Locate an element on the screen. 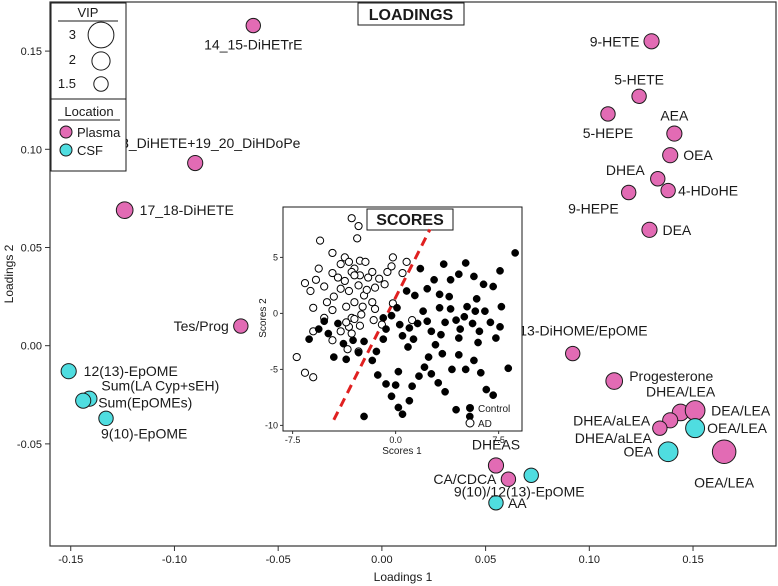 The image size is (778, 586). y-axis-ticks: -0.05 0.00 0.05 0.10 0.15 is located at coordinates (33, 248).